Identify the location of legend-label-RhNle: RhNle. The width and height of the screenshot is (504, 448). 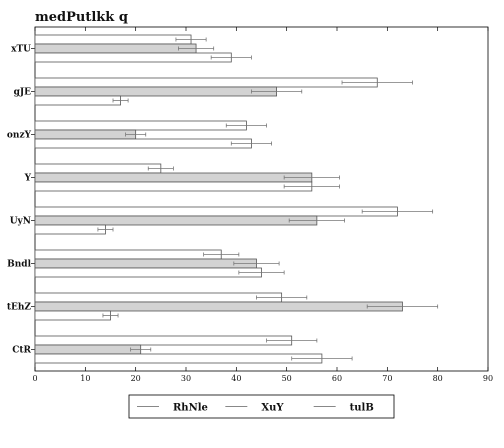
(190, 408).